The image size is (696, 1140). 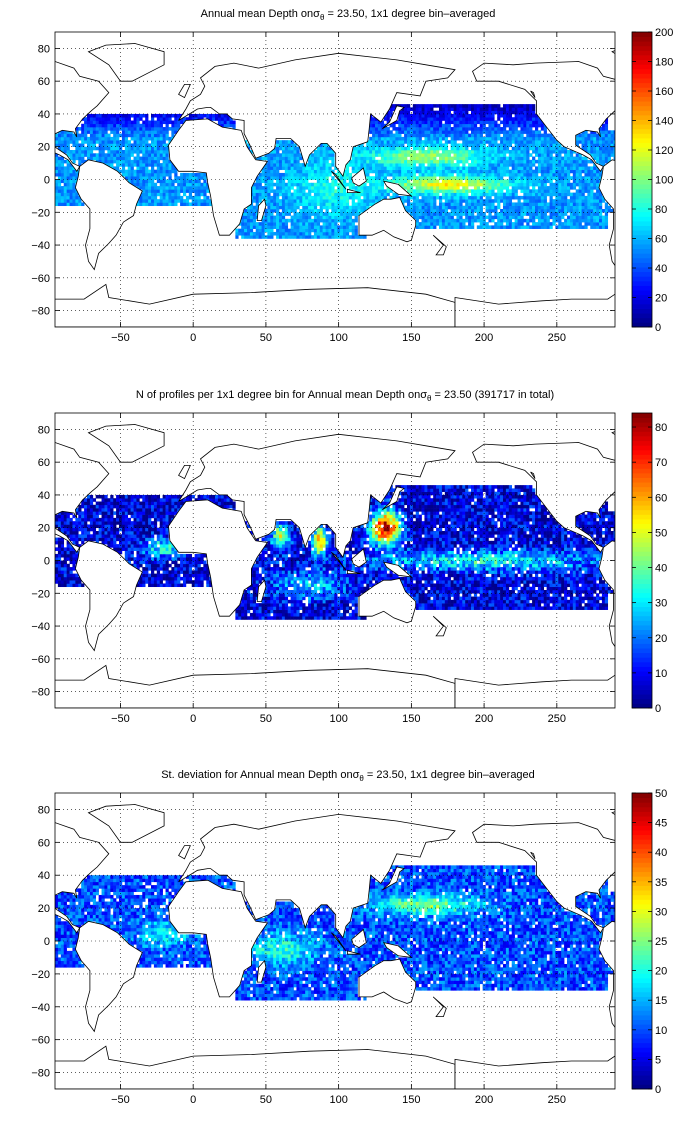 What do you see at coordinates (40, 246) in the screenshot?
I see `y-tick-label: −40` at bounding box center [40, 246].